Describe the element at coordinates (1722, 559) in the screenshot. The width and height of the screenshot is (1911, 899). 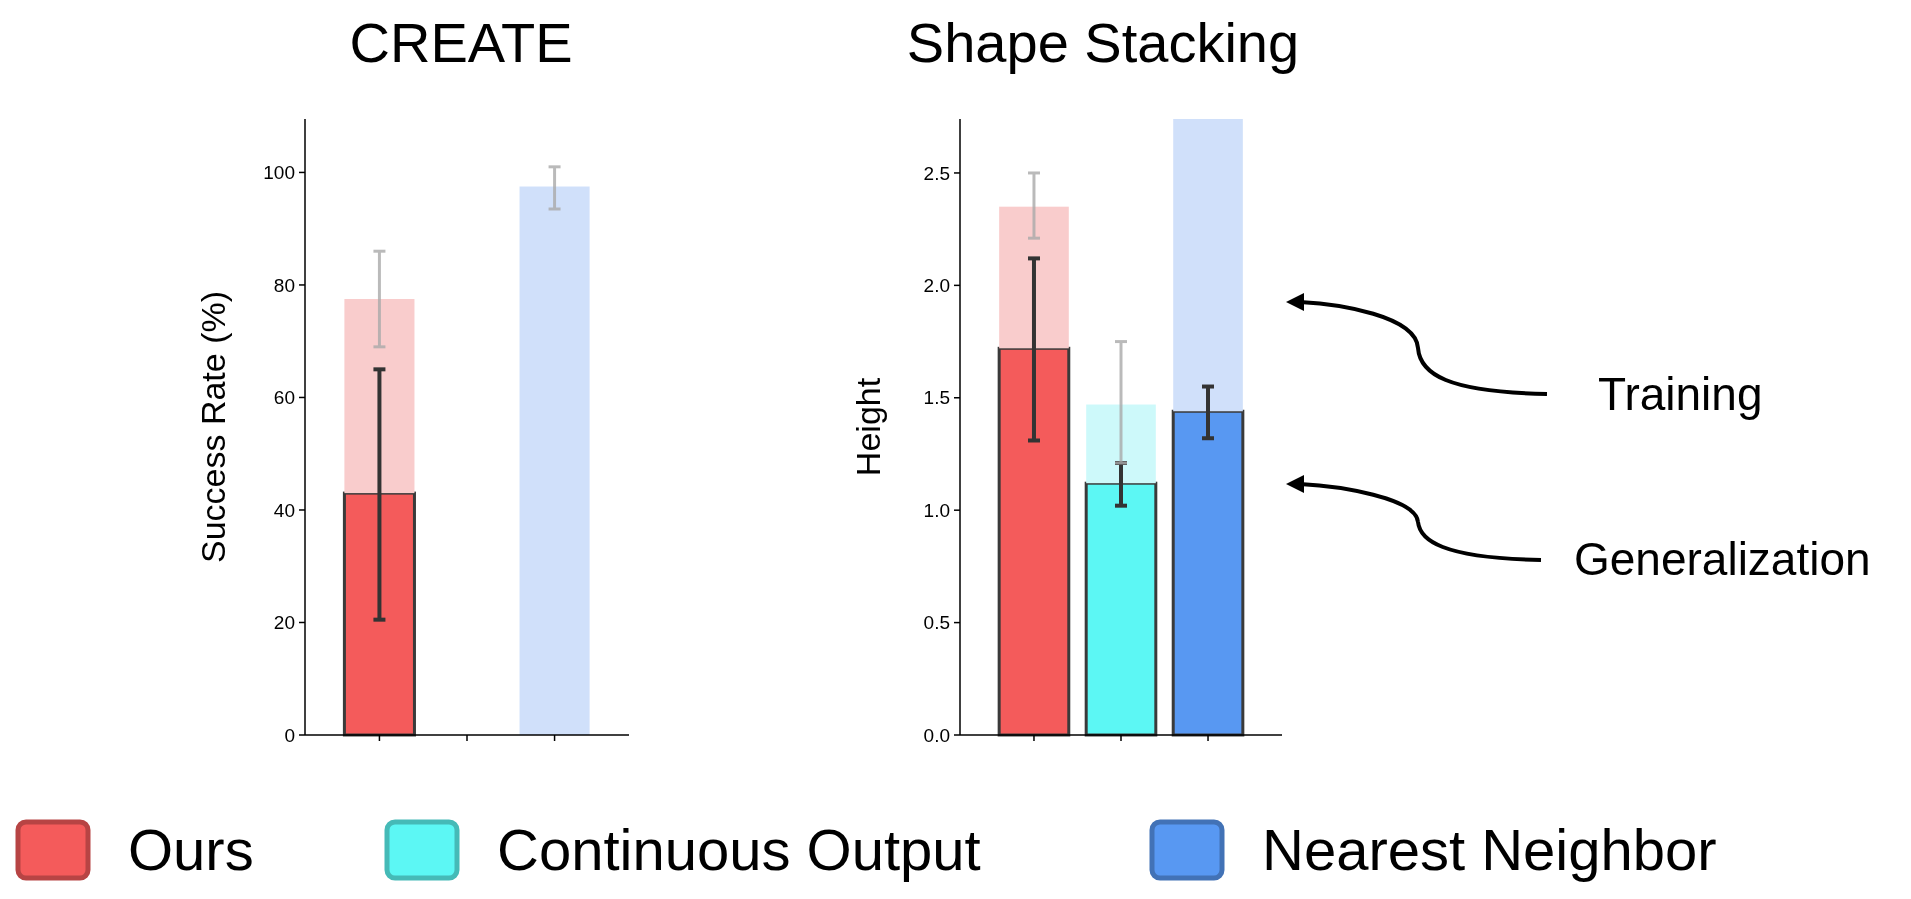
I see `text: Generalization` at that location.